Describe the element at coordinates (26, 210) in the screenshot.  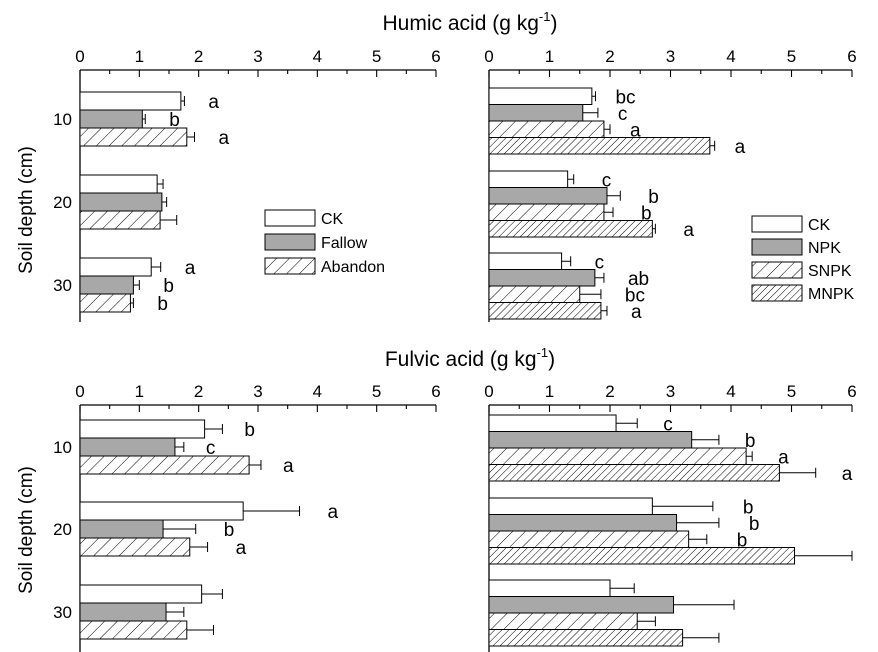
I see `humic-y-axis-label: Soil depth (cm)` at that location.